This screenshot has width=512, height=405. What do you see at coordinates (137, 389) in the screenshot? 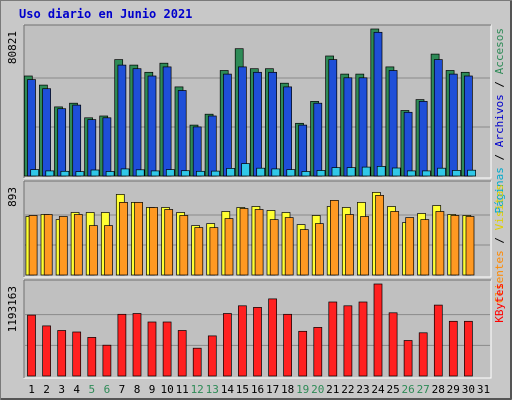
I see `x-tick-label-8: 8` at bounding box center [137, 389].